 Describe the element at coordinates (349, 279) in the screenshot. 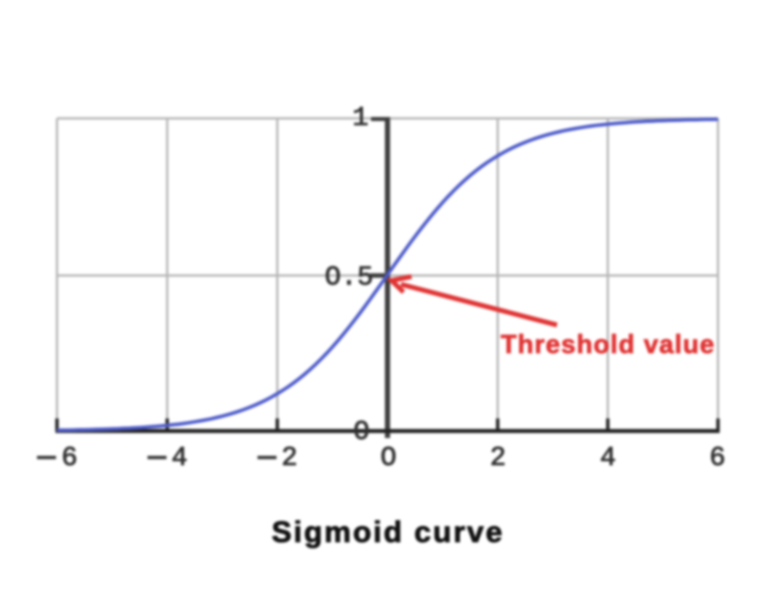

I see `svg-text: O.5` at that location.